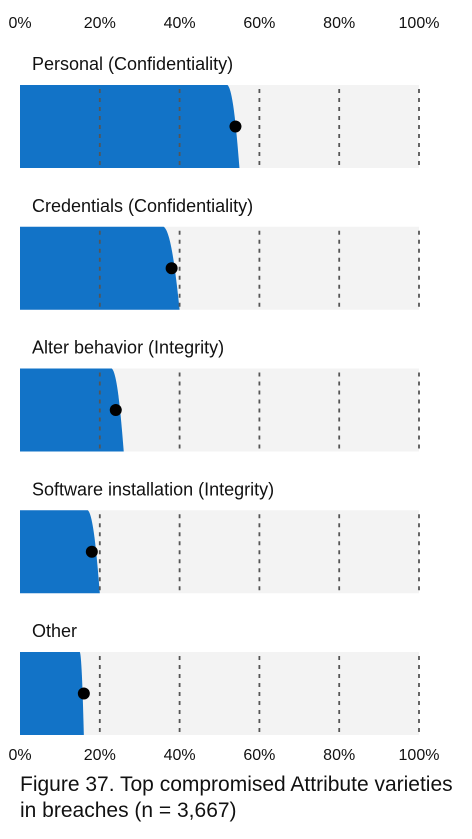 This screenshot has width=472, height=839. Describe the element at coordinates (19, 23) in the screenshot. I see `top-axis-tick-label: 0%` at that location.